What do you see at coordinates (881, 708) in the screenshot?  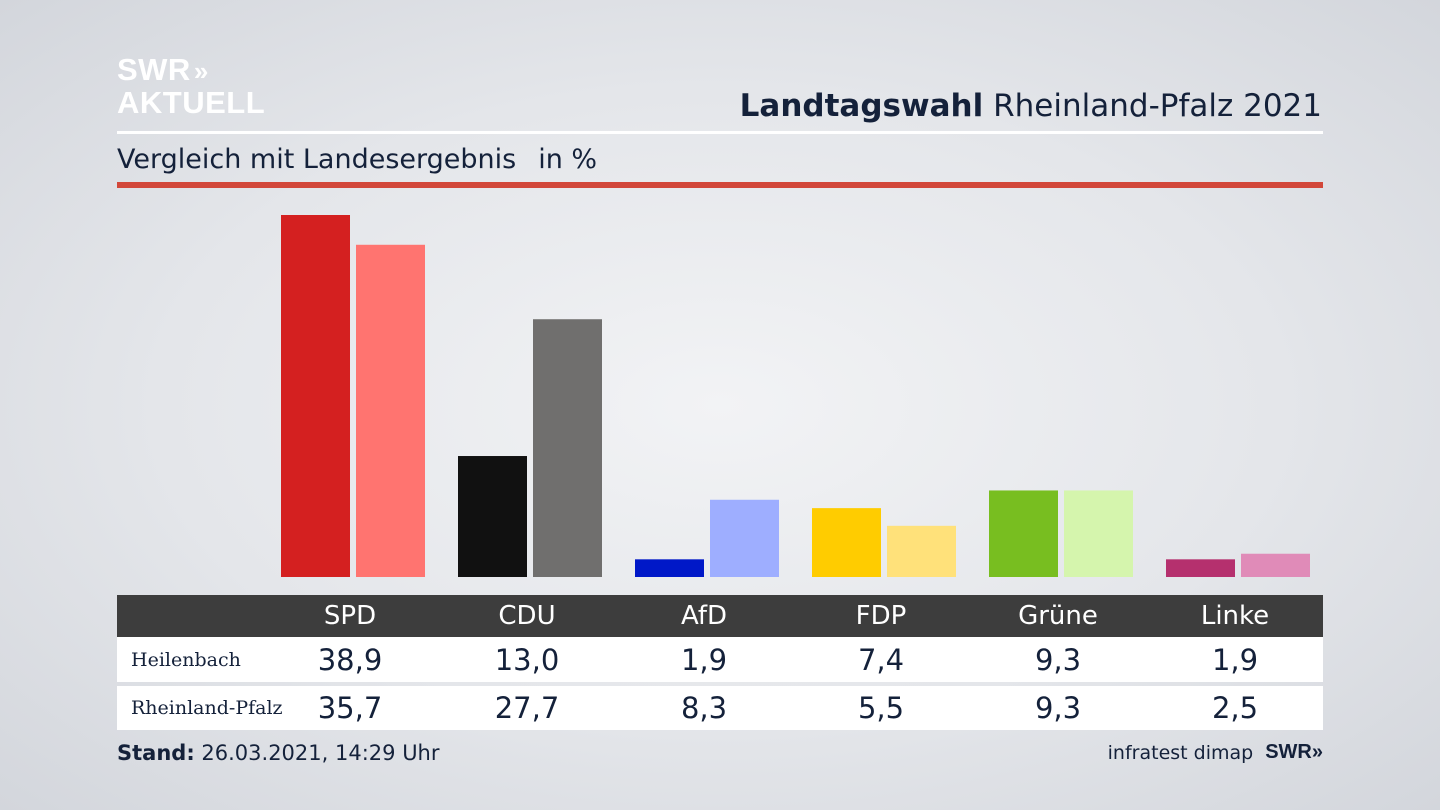 I see `value-cell: 5,5` at bounding box center [881, 708].